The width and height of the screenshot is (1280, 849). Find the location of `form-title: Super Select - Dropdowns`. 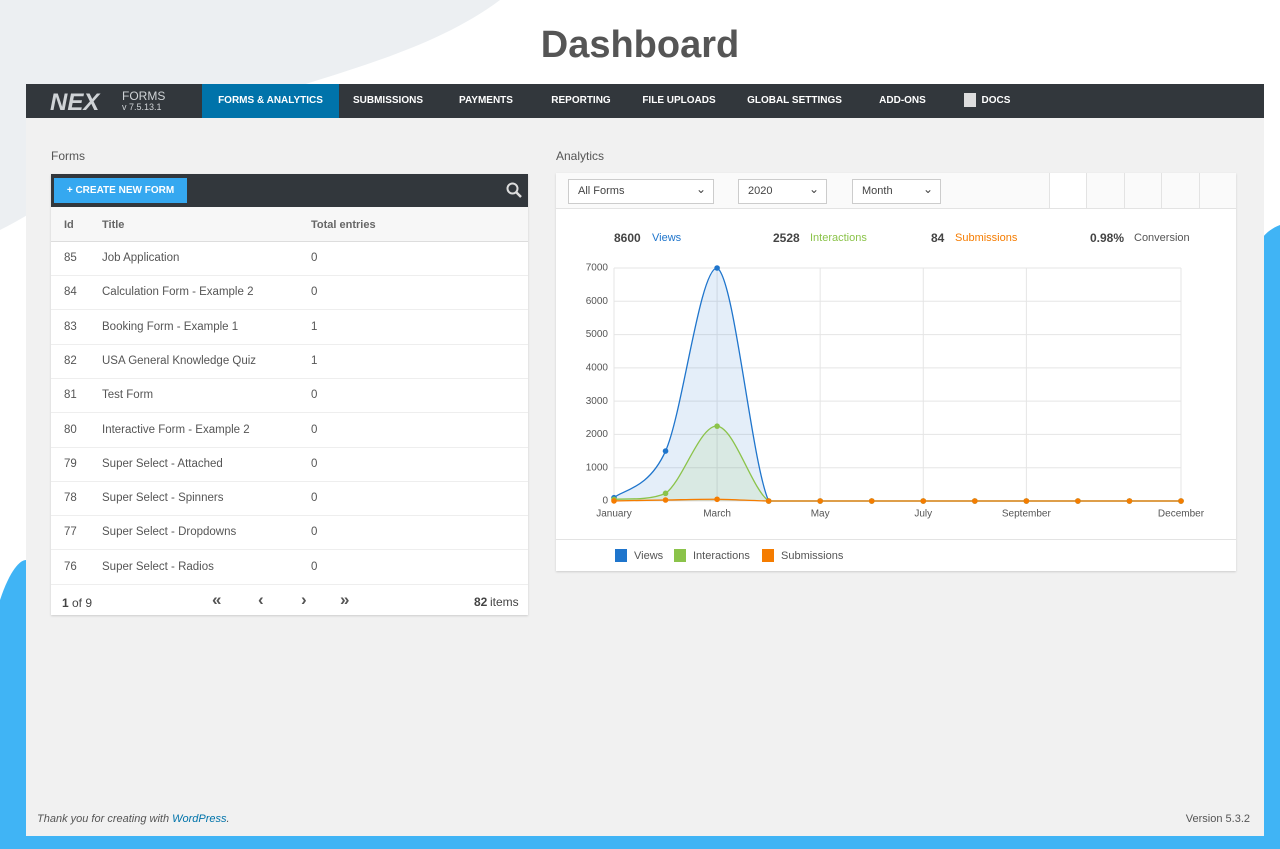

form-title: Super Select - Dropdowns is located at coordinates (169, 532).